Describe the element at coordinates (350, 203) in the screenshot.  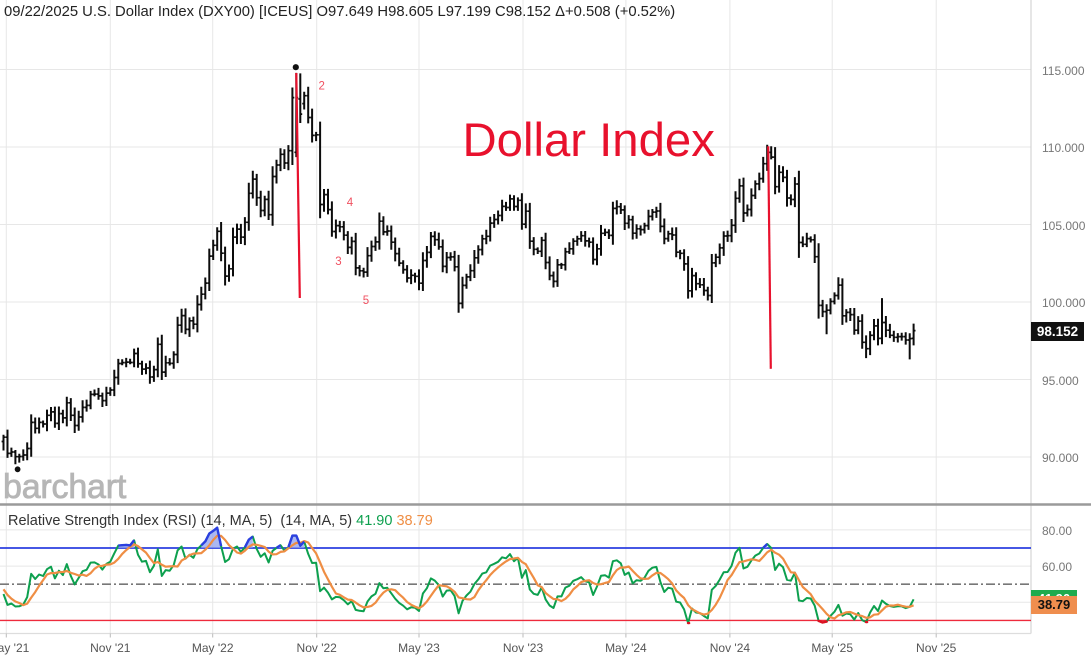
I see `svg-text: 4` at that location.